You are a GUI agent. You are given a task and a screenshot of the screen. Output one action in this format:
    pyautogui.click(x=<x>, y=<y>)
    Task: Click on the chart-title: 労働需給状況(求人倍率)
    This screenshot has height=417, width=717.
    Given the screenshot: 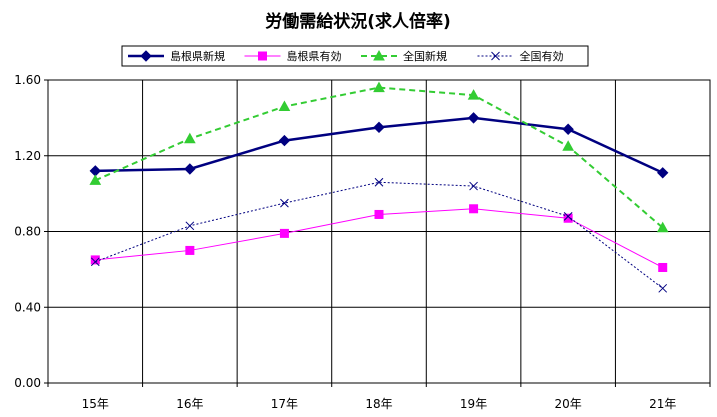 What is the action you would take?
    pyautogui.click(x=358, y=21)
    